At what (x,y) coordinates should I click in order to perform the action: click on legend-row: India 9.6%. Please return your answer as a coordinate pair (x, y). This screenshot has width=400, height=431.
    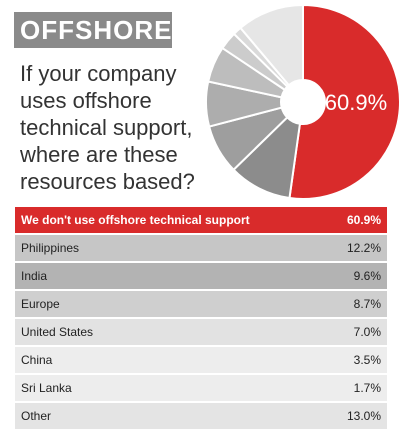
    Looking at the image, I should click on (201, 276).